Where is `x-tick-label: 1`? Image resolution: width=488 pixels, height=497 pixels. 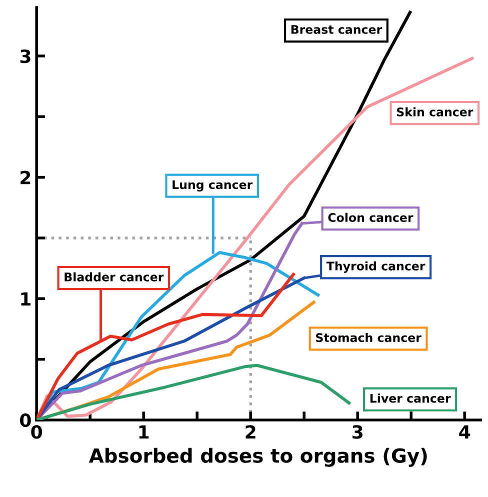
x-tick-label: 1 is located at coordinates (144, 432).